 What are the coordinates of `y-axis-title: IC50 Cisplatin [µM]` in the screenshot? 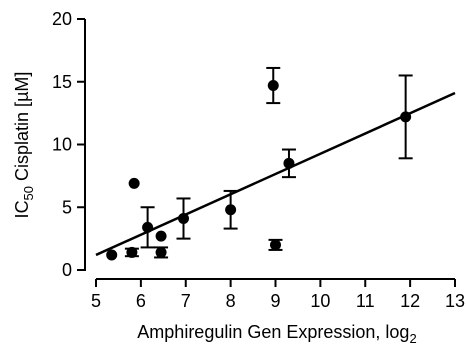 It's located at (24, 145).